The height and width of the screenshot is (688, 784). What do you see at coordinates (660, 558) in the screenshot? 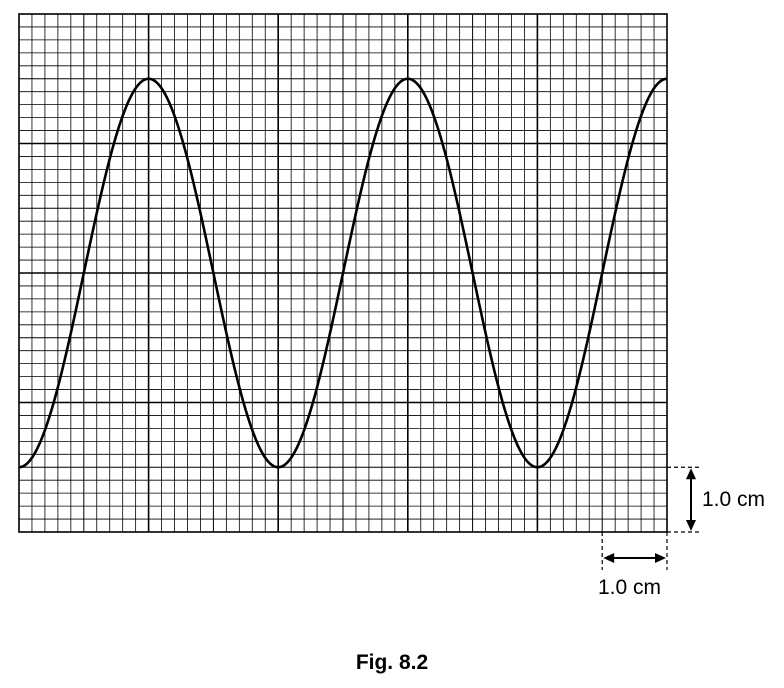
I see `horizontal-scale-arrowhead-right` at bounding box center [660, 558].